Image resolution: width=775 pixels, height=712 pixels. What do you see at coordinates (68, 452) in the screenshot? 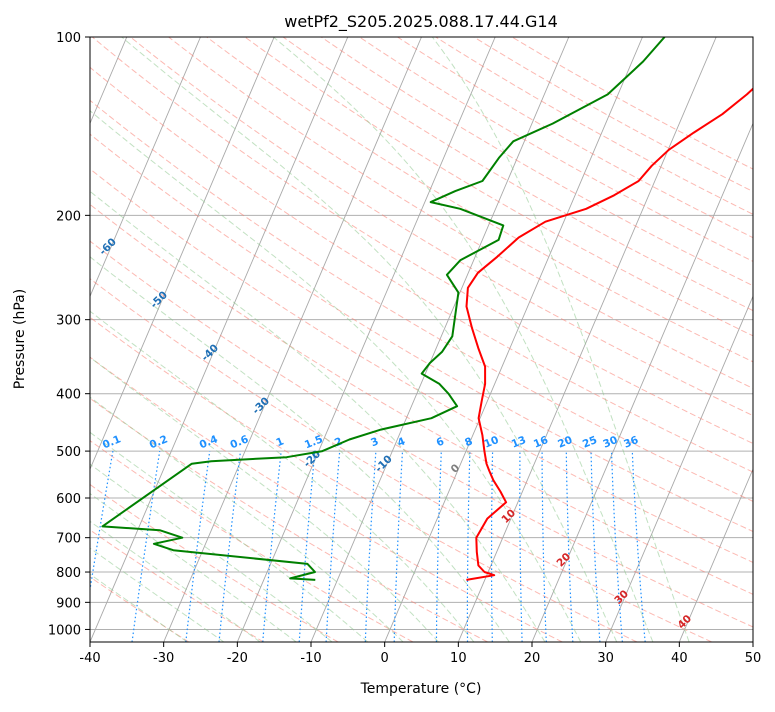
I see `y-tick-label: 500` at bounding box center [68, 452].